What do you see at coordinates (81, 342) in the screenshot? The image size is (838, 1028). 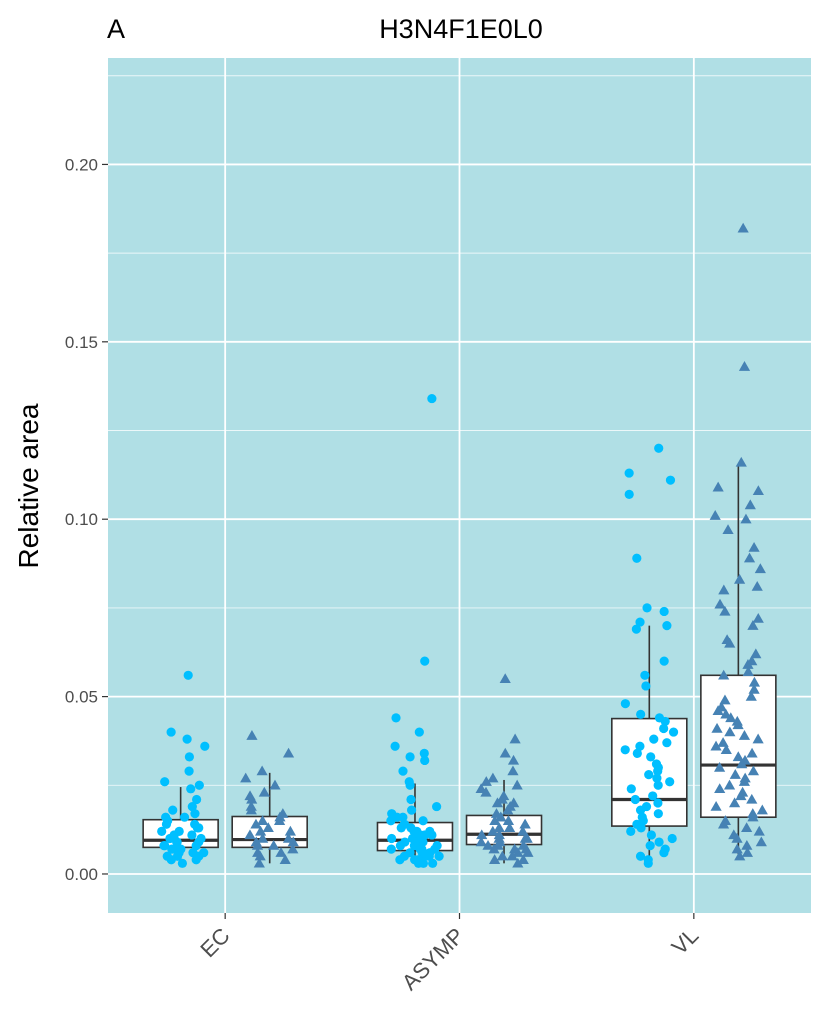 I see `y-tick-label: 0.15` at bounding box center [81, 342].